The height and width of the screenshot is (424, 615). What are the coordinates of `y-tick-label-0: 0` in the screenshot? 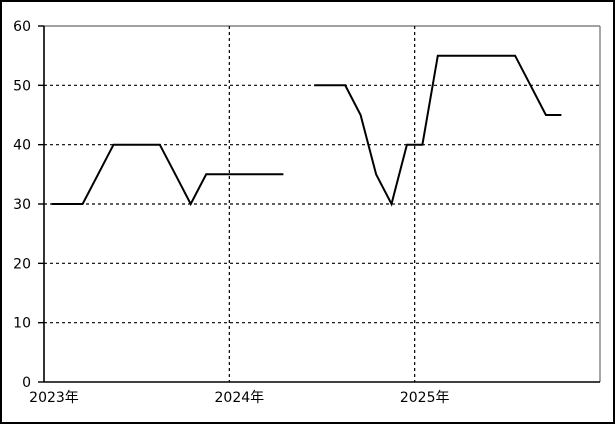 It's located at (26, 383).